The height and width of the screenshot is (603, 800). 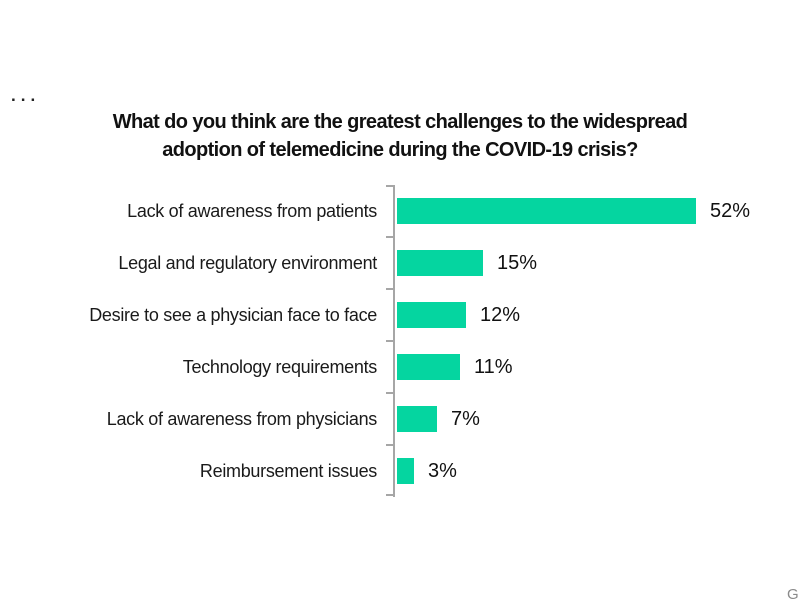 I want to click on category-label: Reimbursement issues, so click(x=288, y=470).